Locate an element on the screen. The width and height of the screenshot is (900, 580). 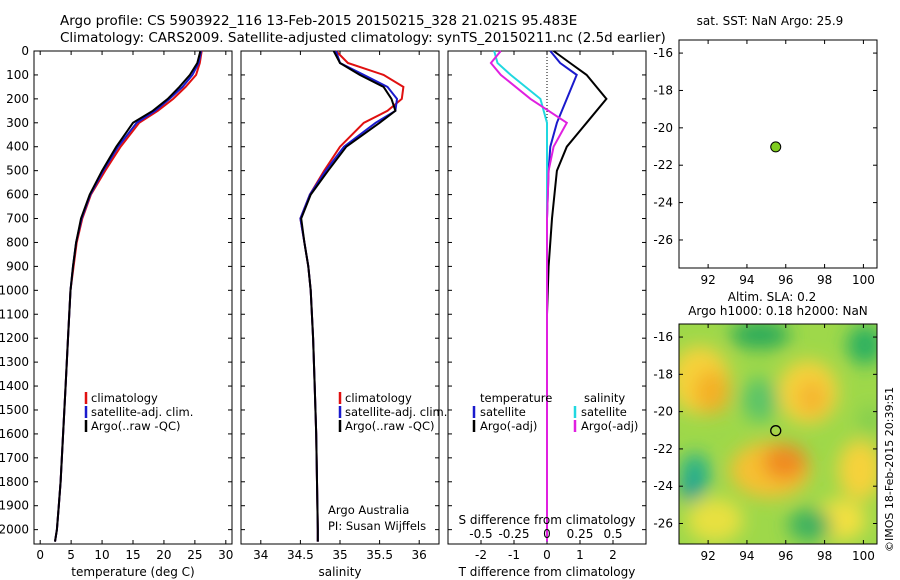
depth-tick-label: 1500 is located at coordinates (14, 410).